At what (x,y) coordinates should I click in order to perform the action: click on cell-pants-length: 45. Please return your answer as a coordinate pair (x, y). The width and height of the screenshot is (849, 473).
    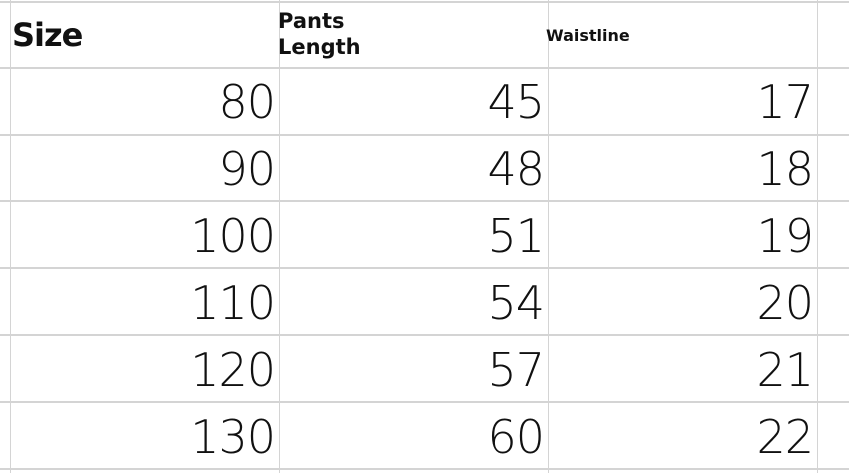
    Looking at the image, I should click on (516, 101).